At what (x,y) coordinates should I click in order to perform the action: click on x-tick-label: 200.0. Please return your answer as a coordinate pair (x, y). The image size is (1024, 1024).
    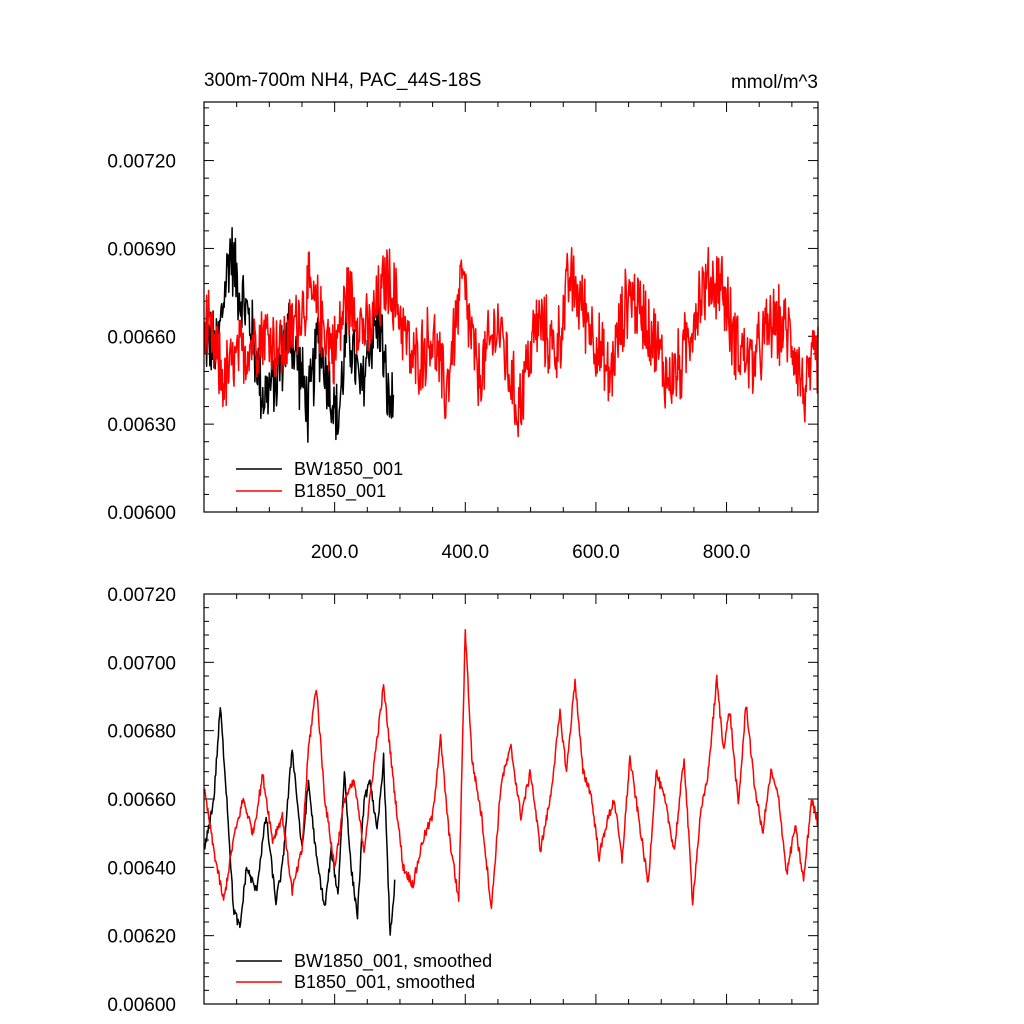
    Looking at the image, I should click on (335, 552).